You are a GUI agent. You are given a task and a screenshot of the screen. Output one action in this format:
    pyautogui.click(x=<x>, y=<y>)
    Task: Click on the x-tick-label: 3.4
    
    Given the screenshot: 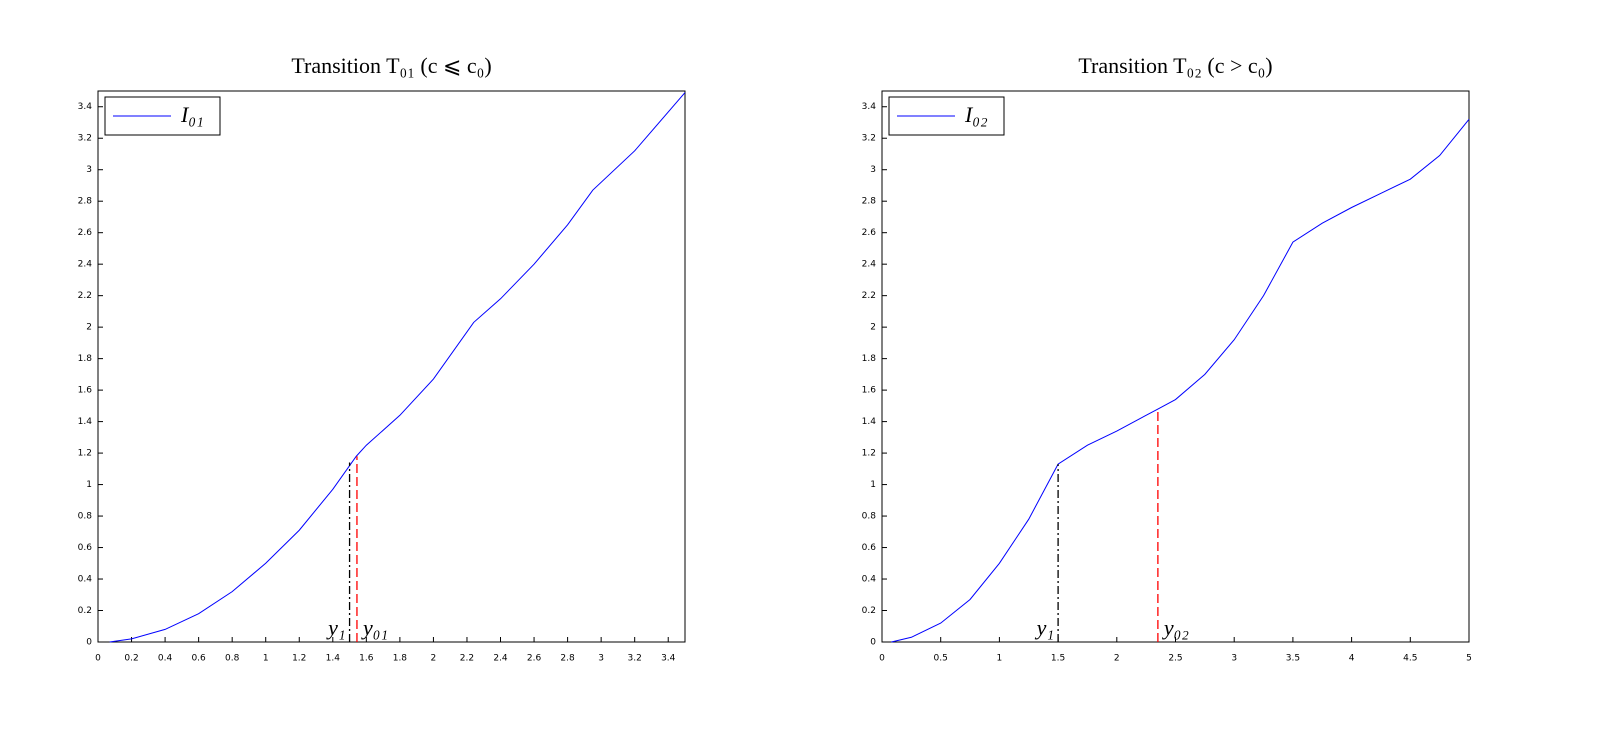 What is the action you would take?
    pyautogui.click(x=668, y=659)
    